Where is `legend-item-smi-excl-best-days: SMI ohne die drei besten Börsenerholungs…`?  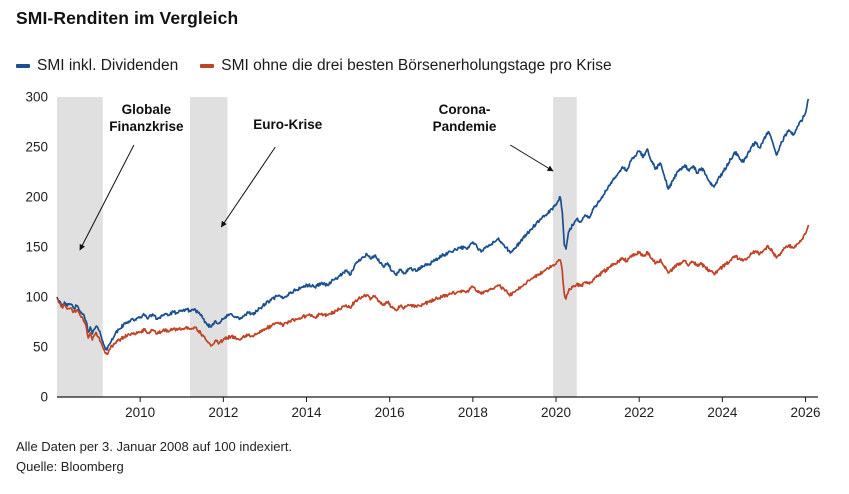 legend-item-smi-excl-best-days: SMI ohne die drei besten Börsenerholungs… is located at coordinates (406, 66).